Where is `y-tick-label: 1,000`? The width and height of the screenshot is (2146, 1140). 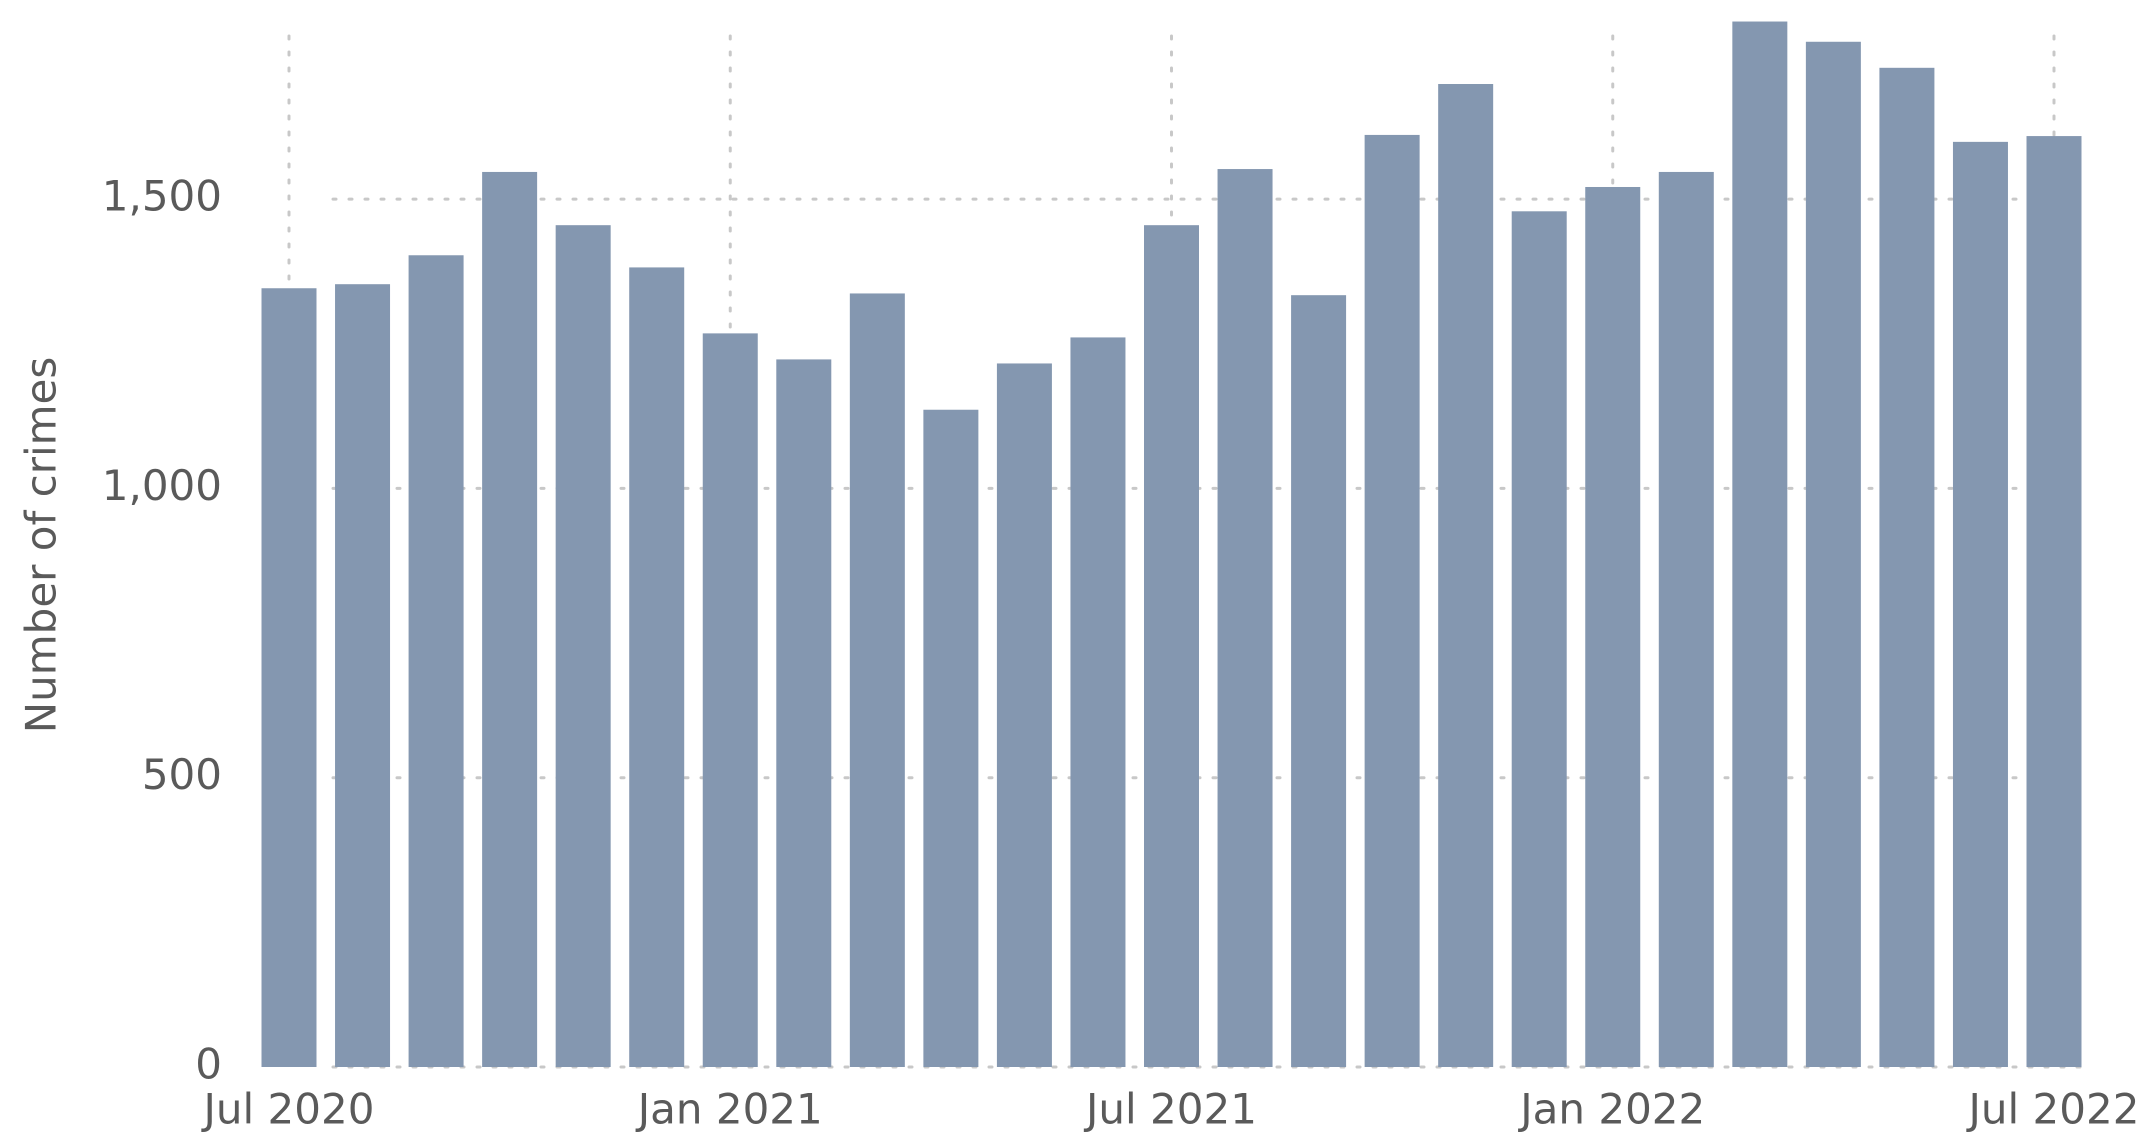 y-tick-label: 1,000 is located at coordinates (162, 485).